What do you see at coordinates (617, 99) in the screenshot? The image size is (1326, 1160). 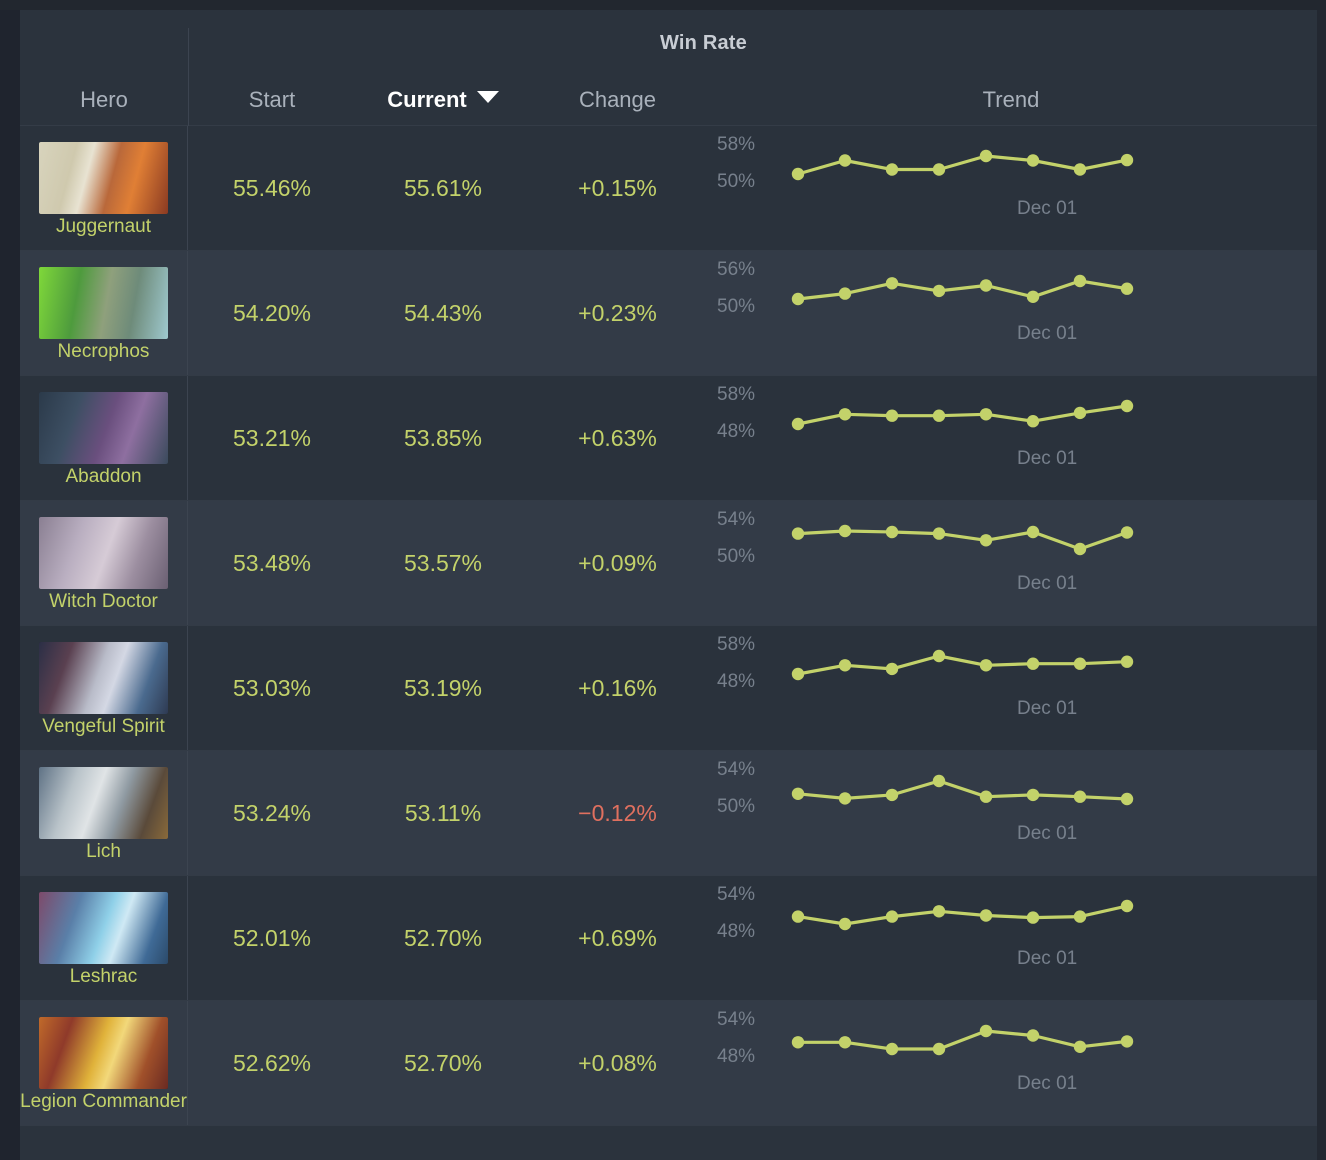 I see `column-header-change: Change` at bounding box center [617, 99].